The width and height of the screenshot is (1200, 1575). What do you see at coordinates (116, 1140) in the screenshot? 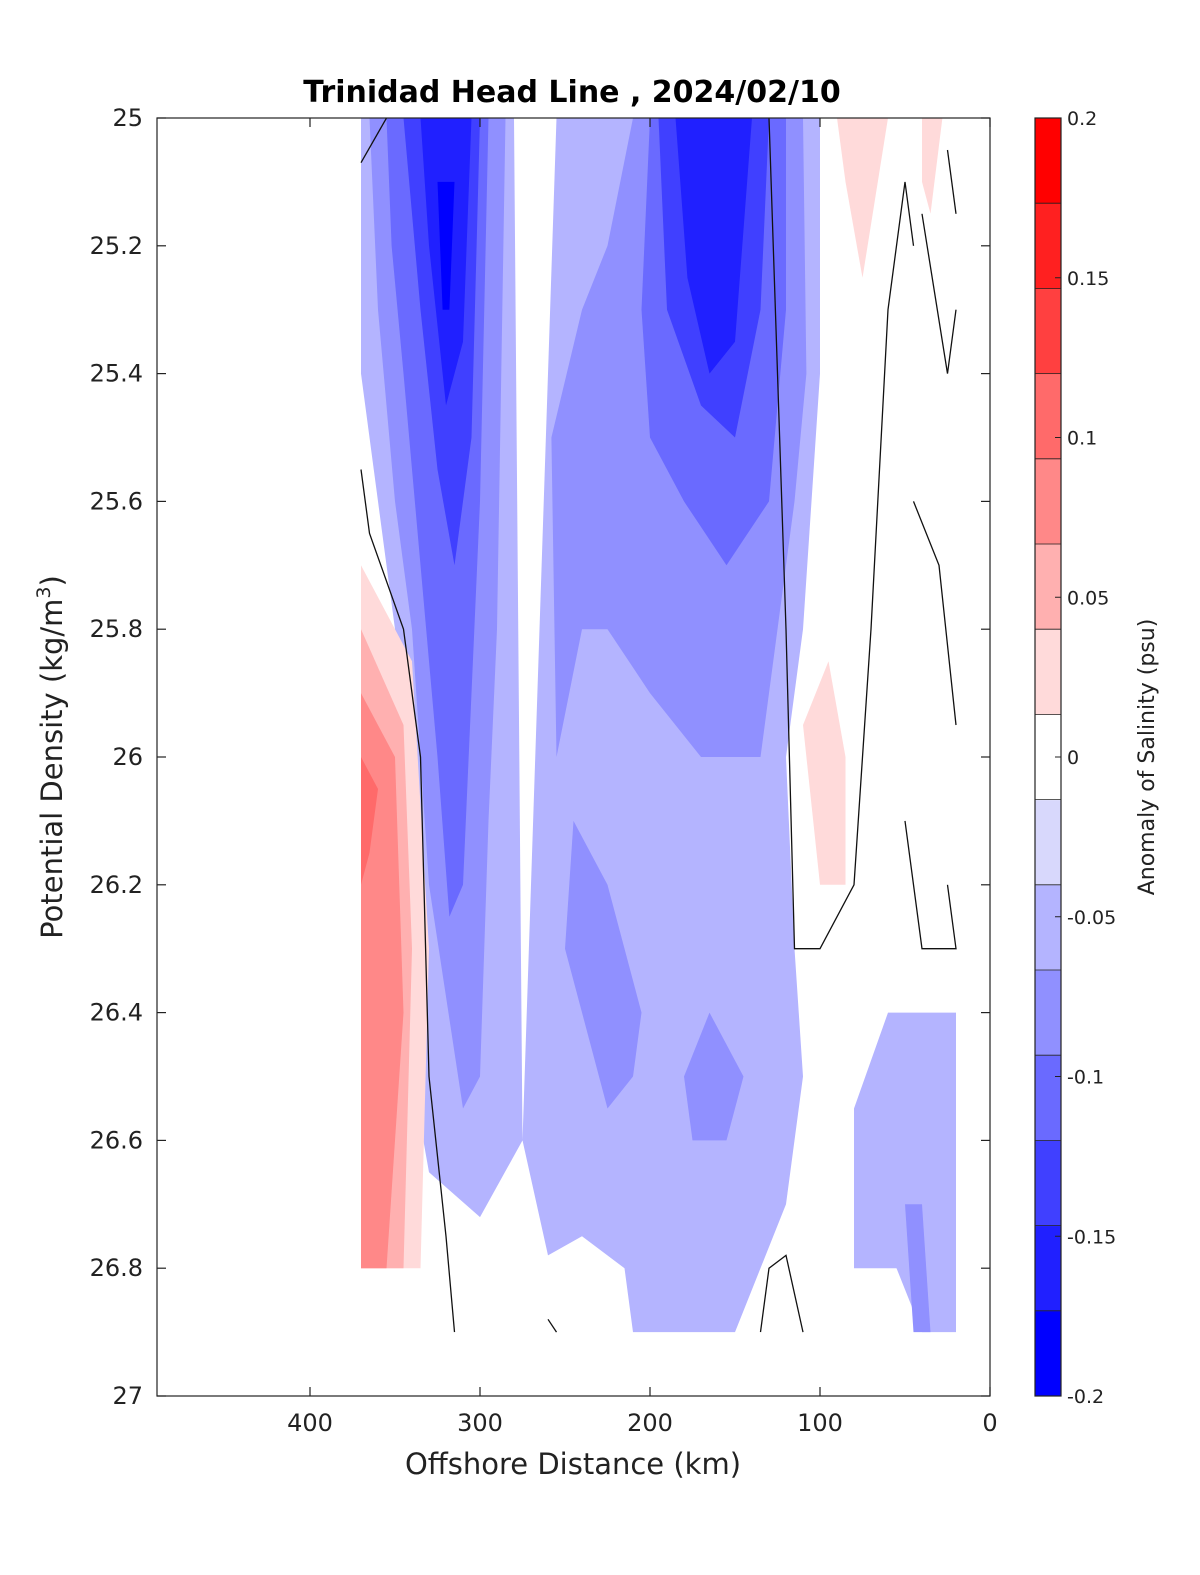
I see `y-tick-label-8: 26.6` at bounding box center [116, 1140].